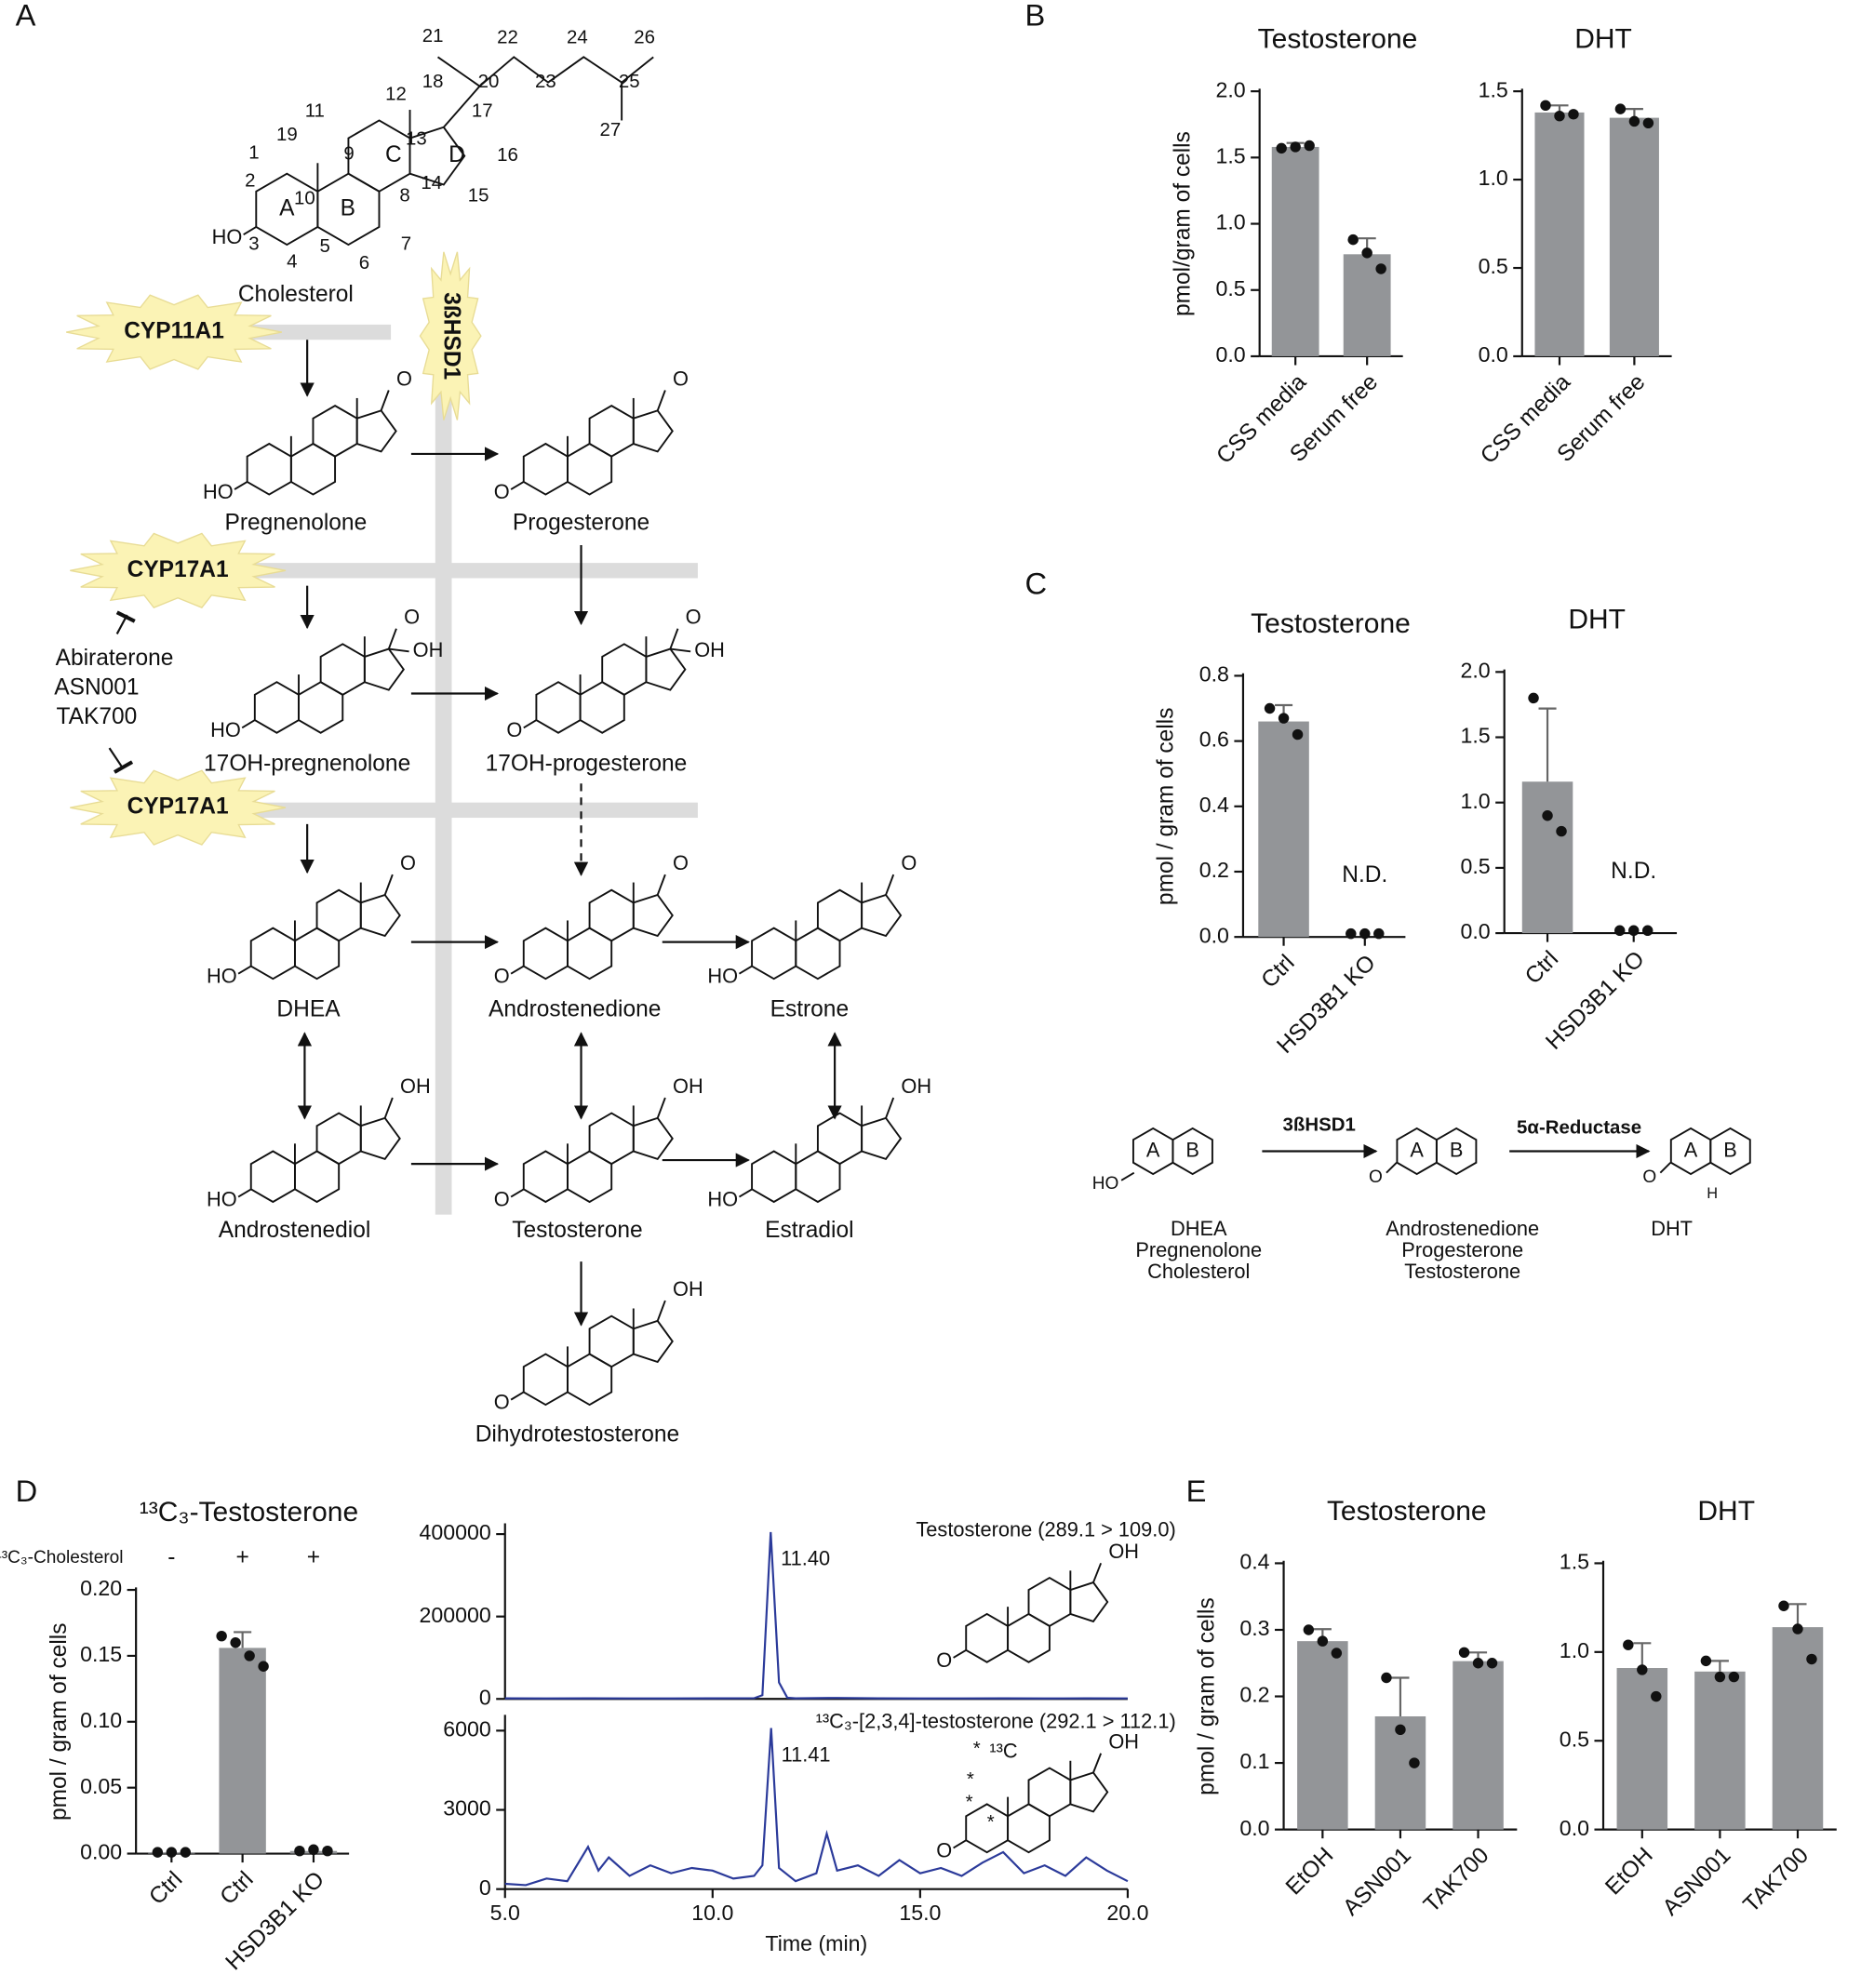 This screenshot has width=1861, height=1988. Describe the element at coordinates (1127, 1913) in the screenshot. I see `x-tick-label: 20.0` at that location.